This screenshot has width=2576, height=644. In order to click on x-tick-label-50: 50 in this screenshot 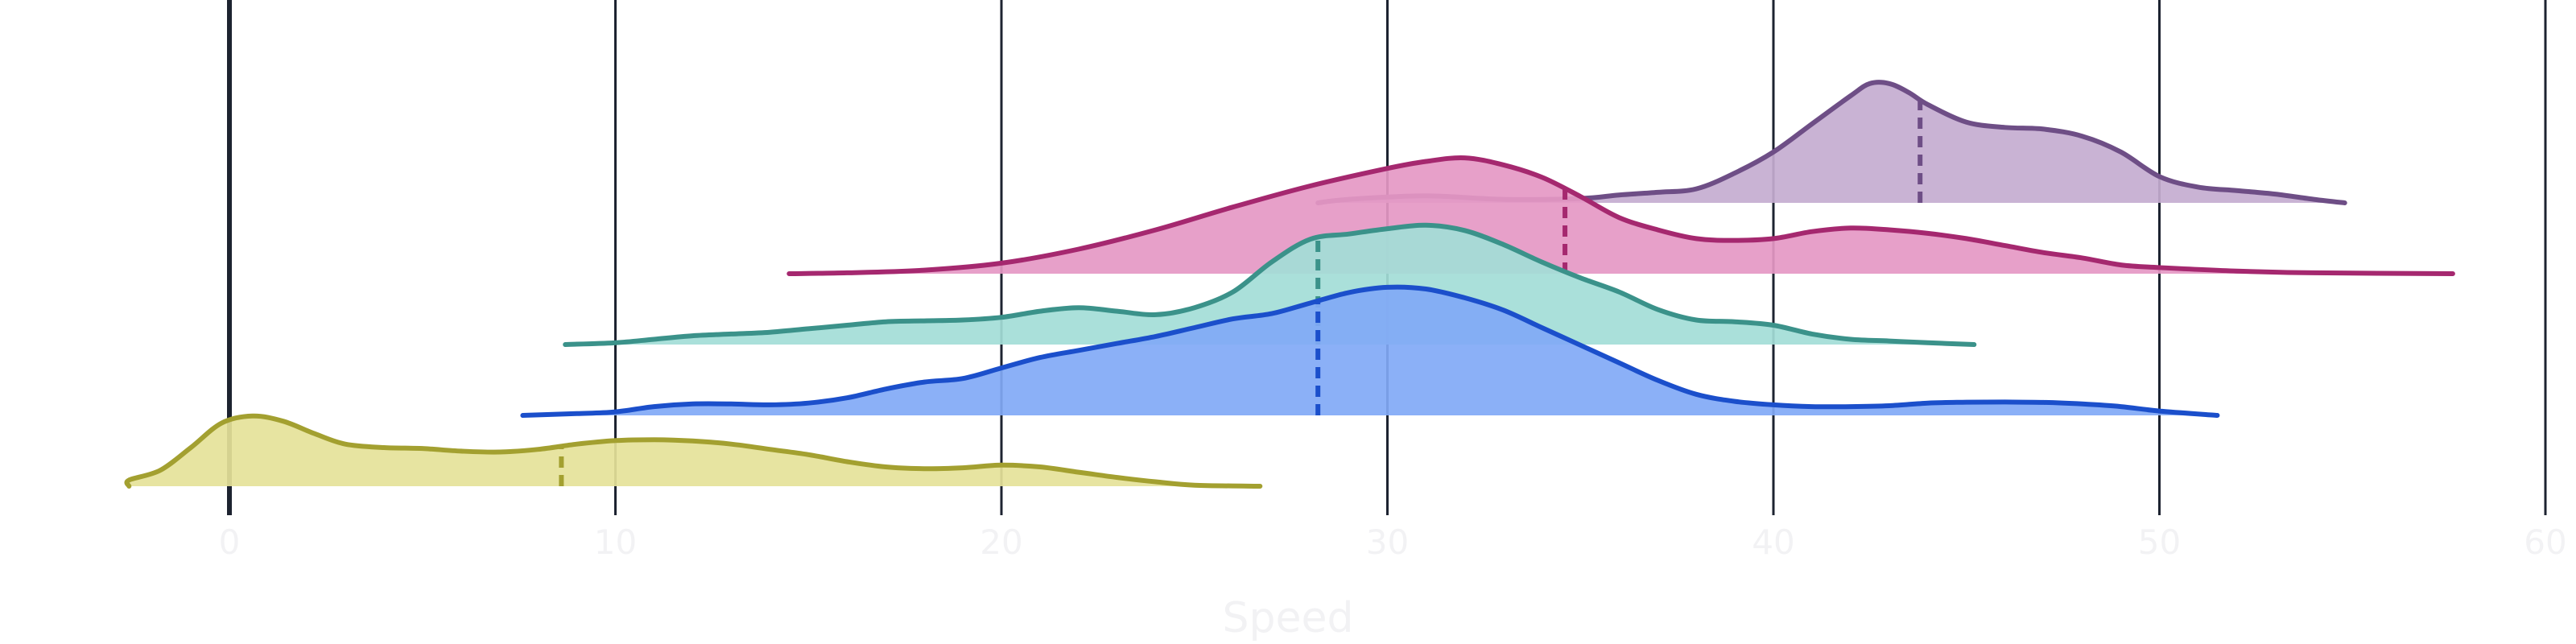, I will do `click(2159, 542)`.